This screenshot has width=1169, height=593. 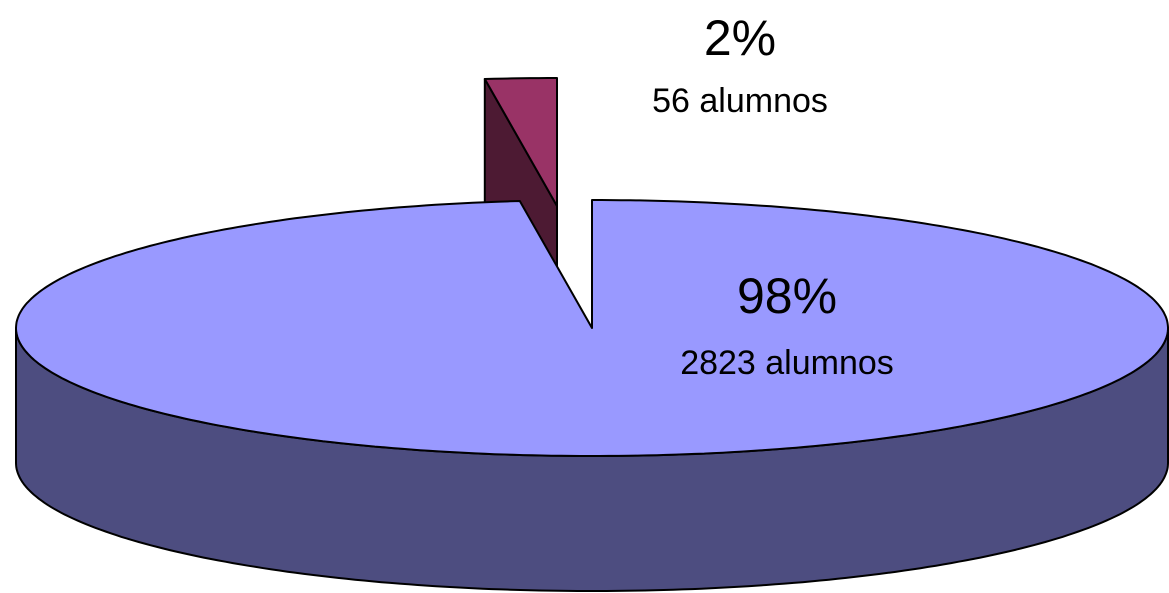 I want to click on percent-label: 2%, so click(x=740, y=38).